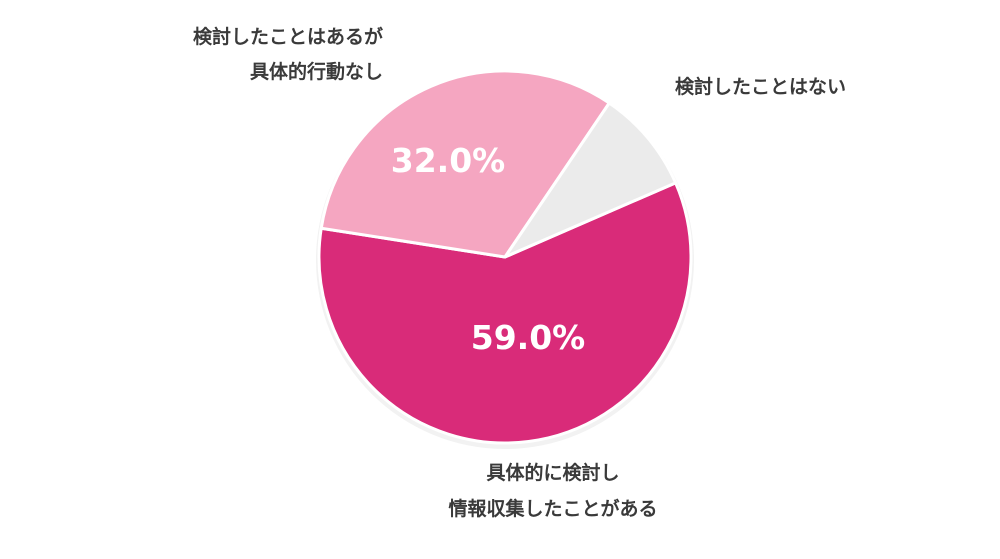 The width and height of the screenshot is (1000, 559). What do you see at coordinates (552, 508) in the screenshot?
I see `slice-label-0-line-2: 情報収集したことがある` at bounding box center [552, 508].